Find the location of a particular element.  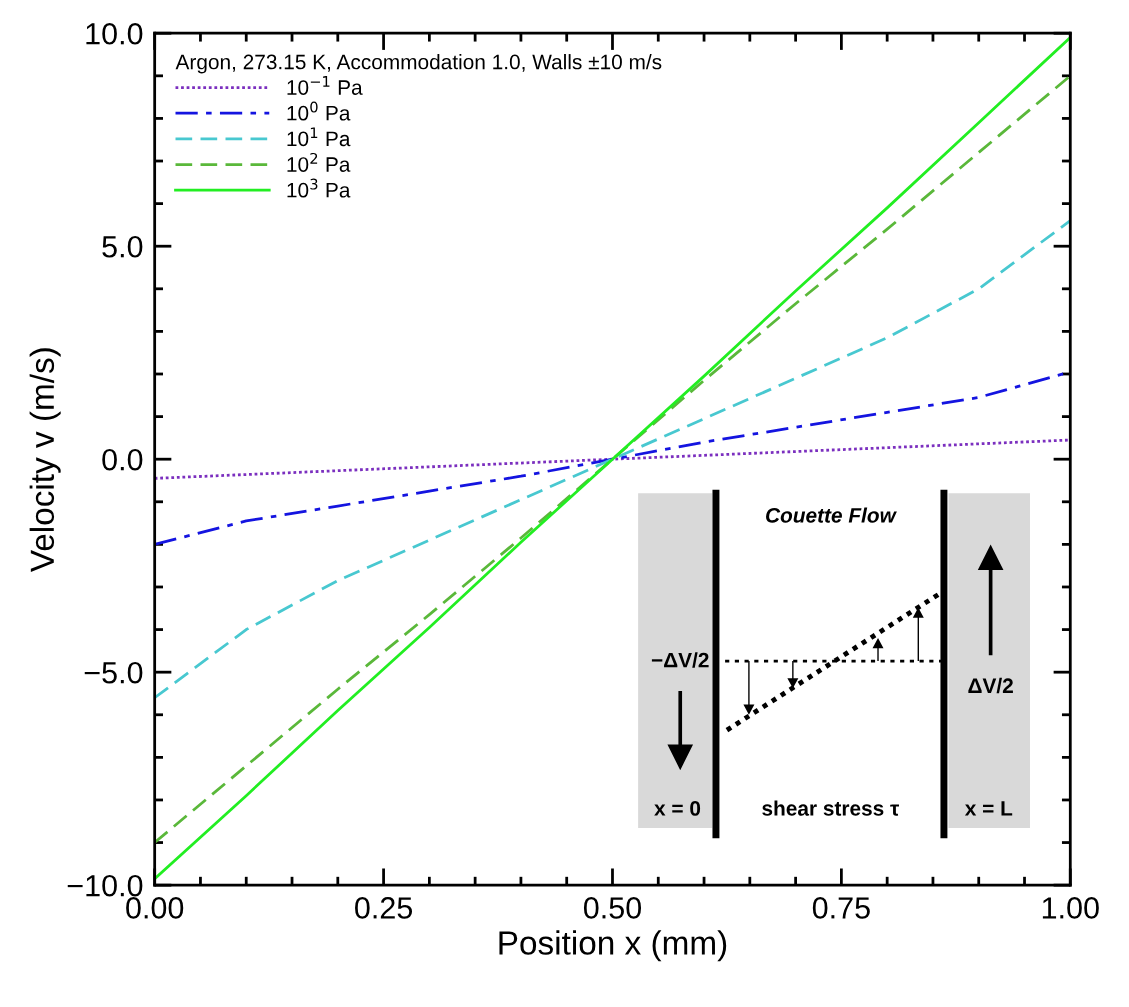

x-tick-label: 1.00 is located at coordinates (1070, 908).